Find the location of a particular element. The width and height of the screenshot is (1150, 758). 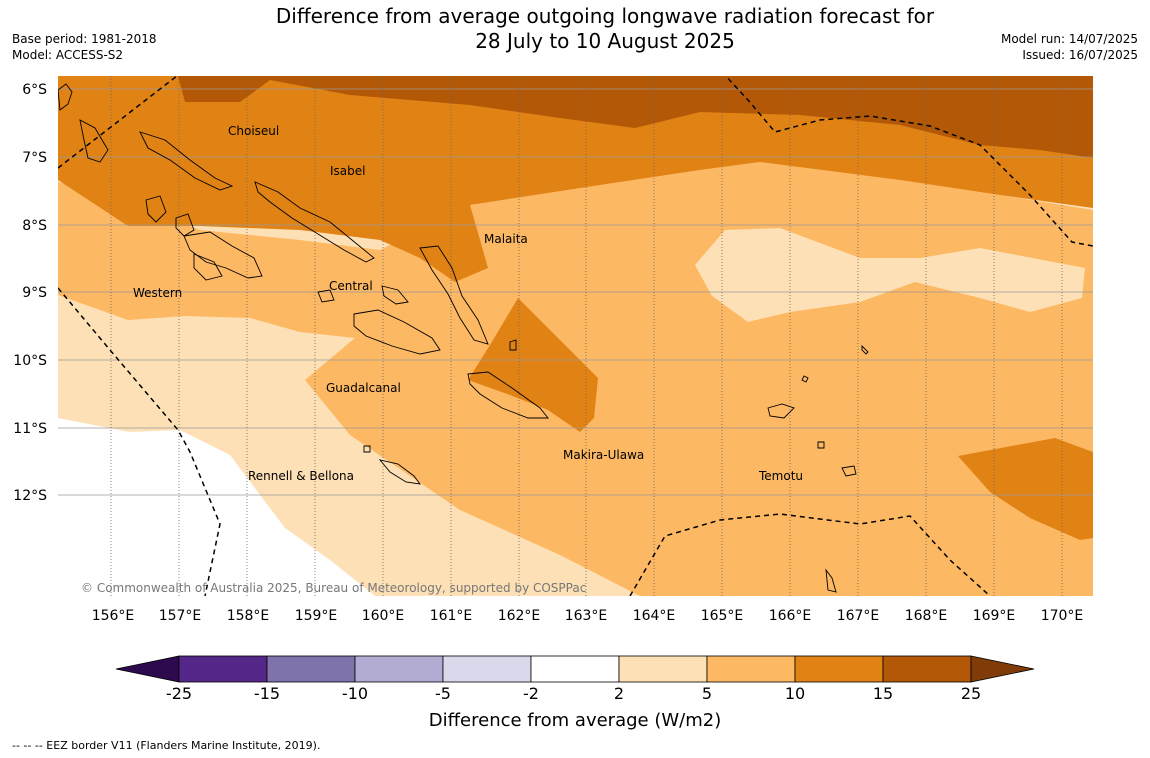

lon-label-170e: 170°E is located at coordinates (1062, 616).